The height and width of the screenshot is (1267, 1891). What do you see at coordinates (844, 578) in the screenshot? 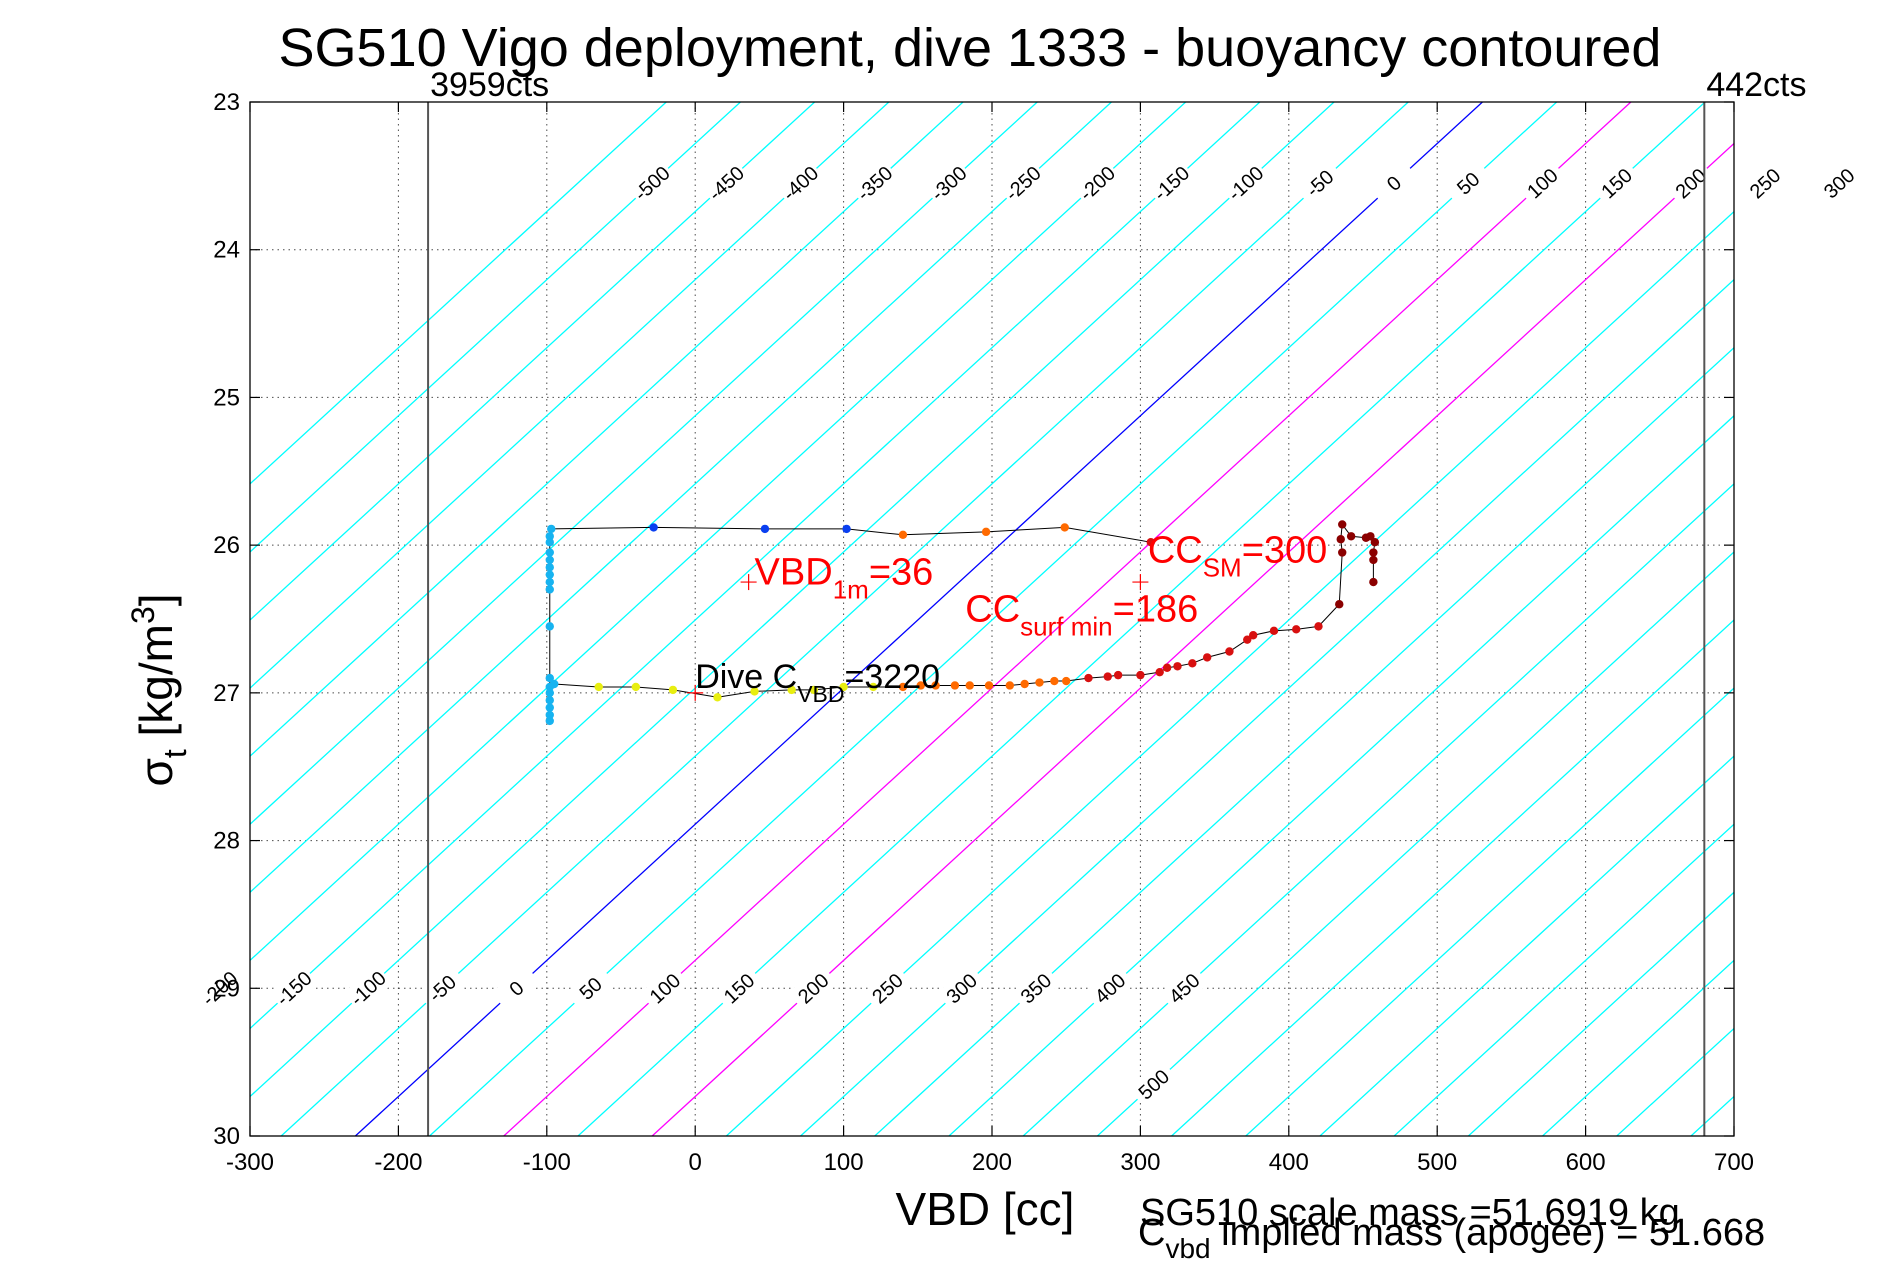
I see `annotation-label: VBD1m=36` at bounding box center [844, 578].